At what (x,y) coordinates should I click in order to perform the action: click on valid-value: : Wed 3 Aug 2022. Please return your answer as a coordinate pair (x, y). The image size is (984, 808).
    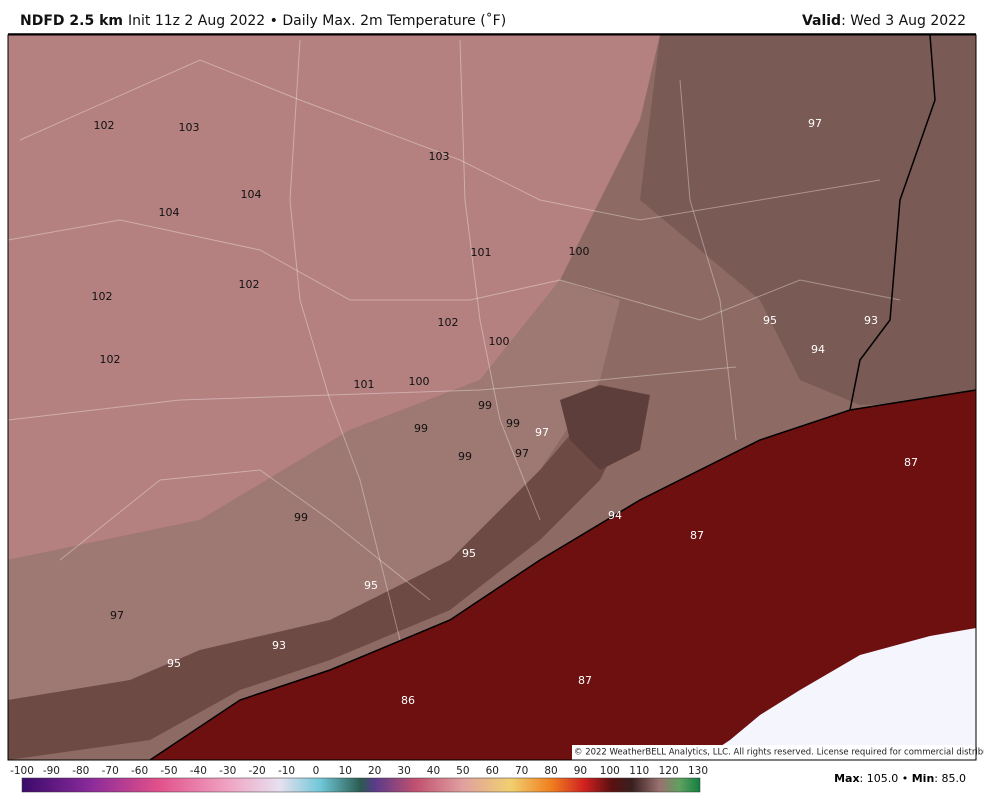
    Looking at the image, I should click on (903, 21).